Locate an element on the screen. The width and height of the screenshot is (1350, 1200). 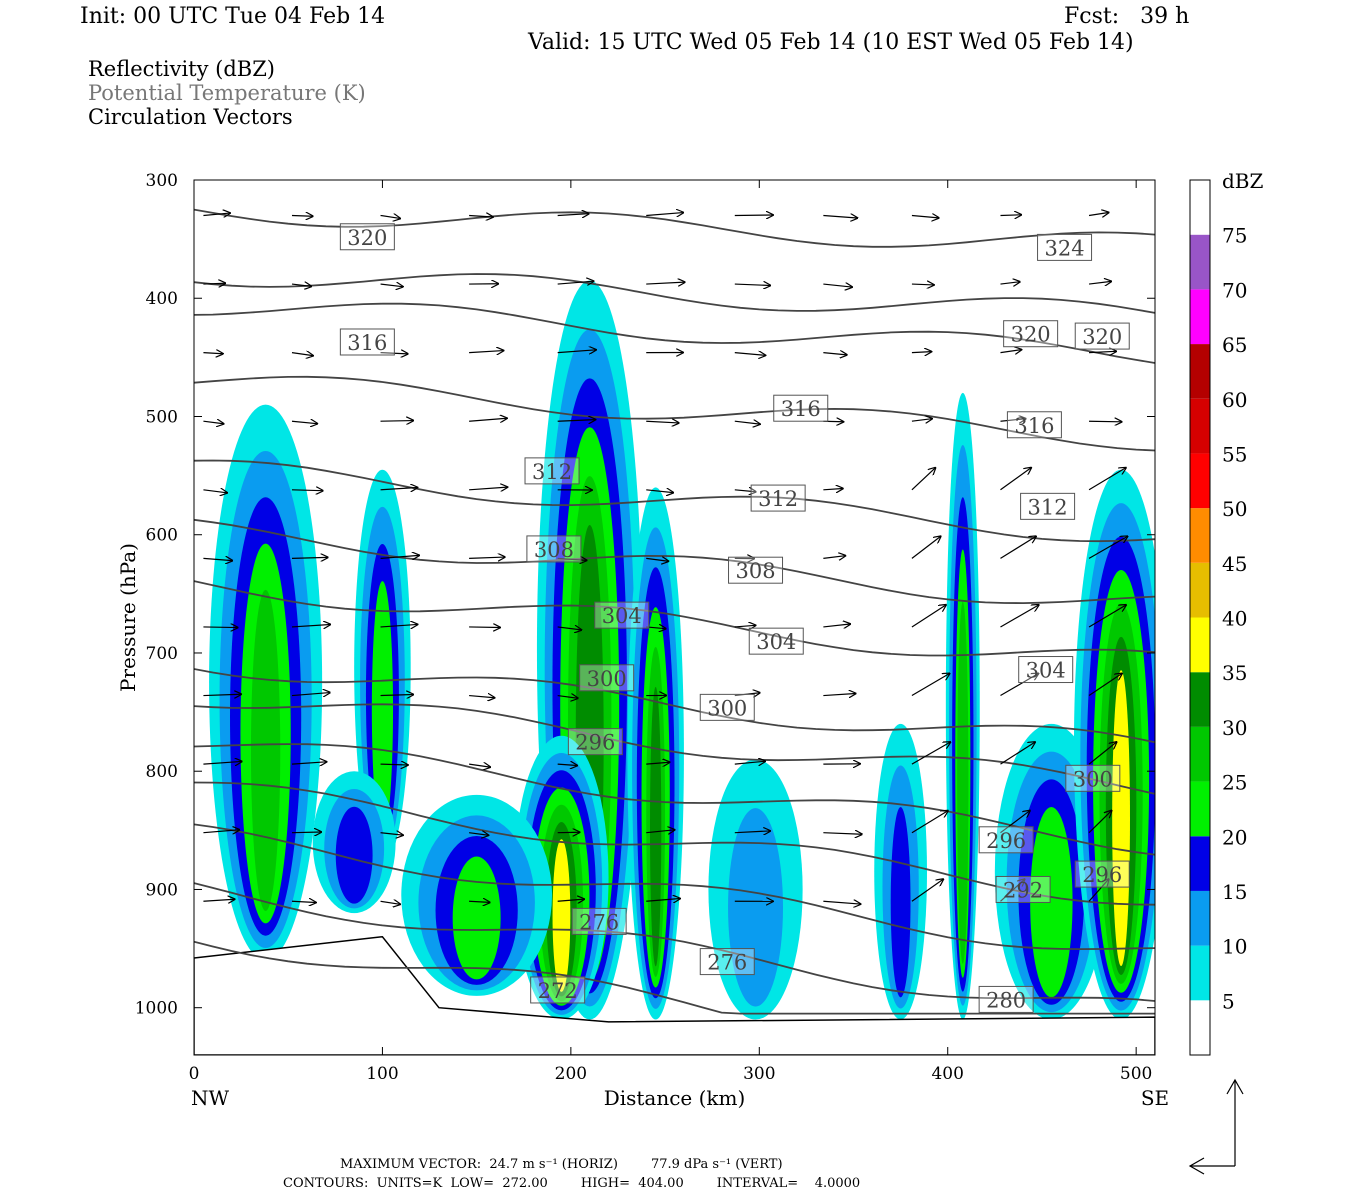
theta-label: 308 is located at coordinates (554, 550).